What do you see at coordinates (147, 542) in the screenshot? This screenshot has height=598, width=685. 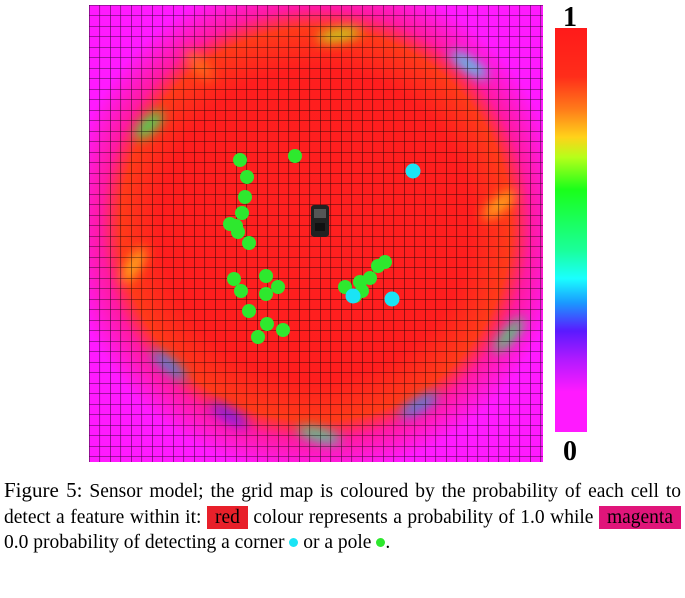 I see `caption-text-3: 0.0 probability of detecting a corner` at bounding box center [147, 542].